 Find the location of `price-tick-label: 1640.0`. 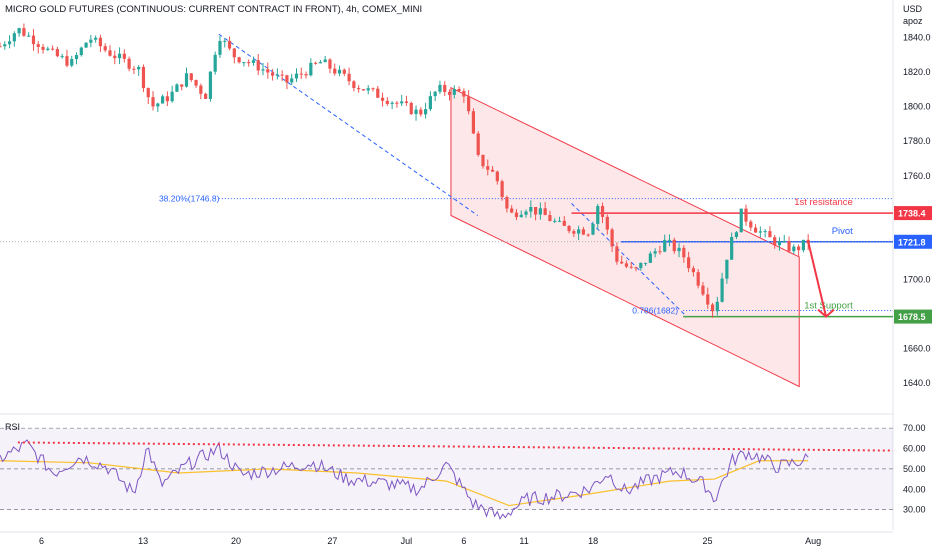

price-tick-label: 1640.0 is located at coordinates (917, 383).